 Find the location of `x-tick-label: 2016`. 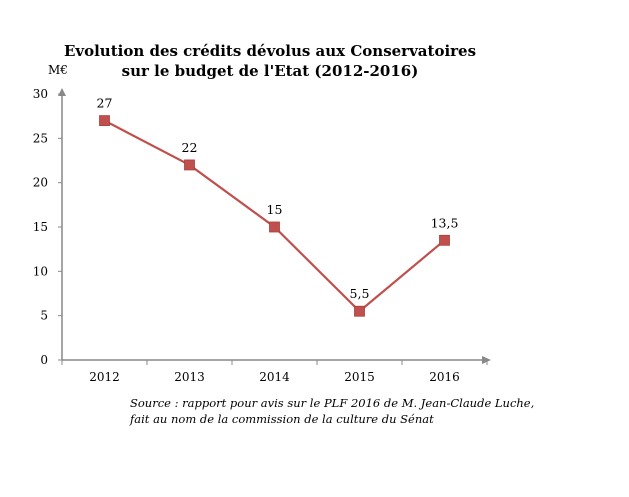

x-tick-label: 2016 is located at coordinates (444, 377).